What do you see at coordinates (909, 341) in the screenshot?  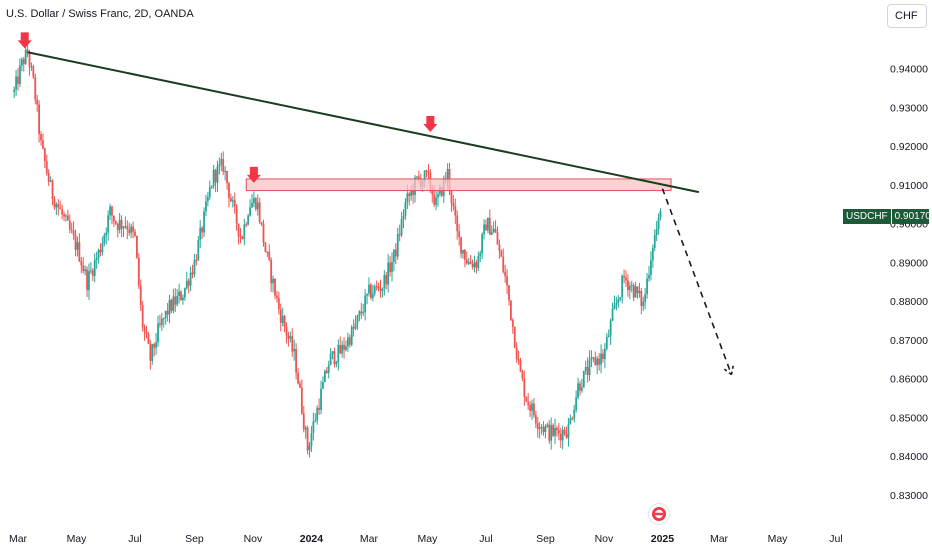 I see `y-tick-label: 0.87000` at bounding box center [909, 341].